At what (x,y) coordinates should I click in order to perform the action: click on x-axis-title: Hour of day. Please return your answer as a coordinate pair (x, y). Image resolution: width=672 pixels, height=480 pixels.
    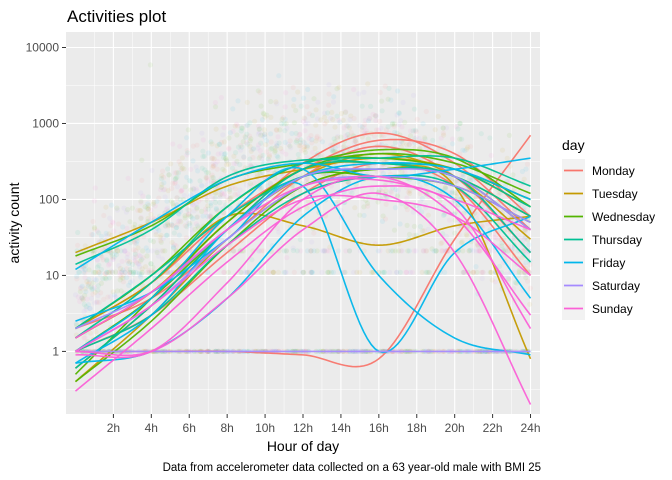
    Looking at the image, I should click on (303, 446).